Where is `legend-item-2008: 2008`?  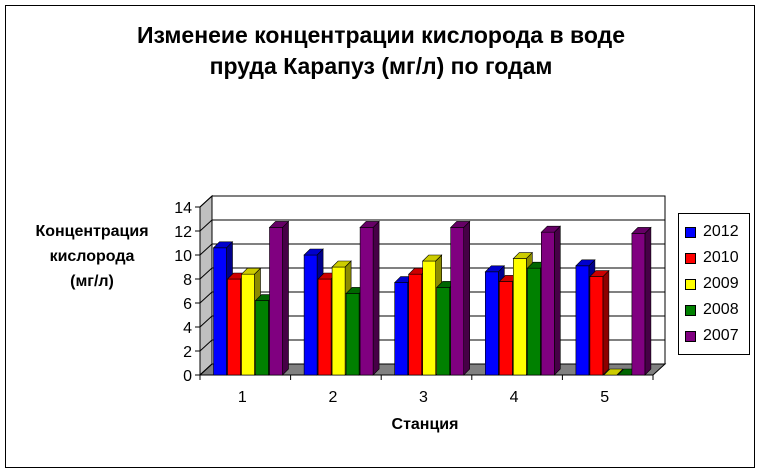
legend-item-2008: 2008 is located at coordinates (712, 310).